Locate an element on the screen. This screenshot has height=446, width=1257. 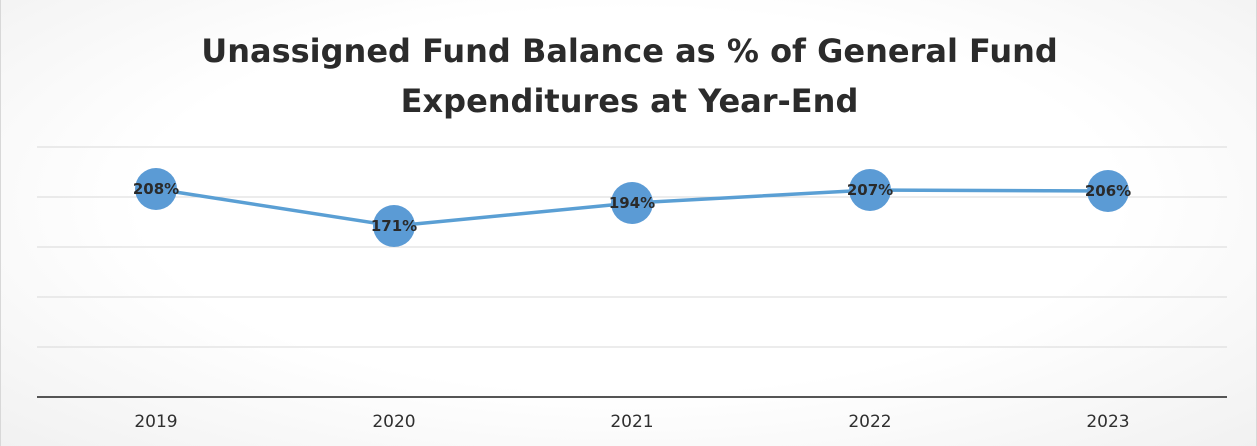
data-point: 206% is located at coordinates (1108, 191).